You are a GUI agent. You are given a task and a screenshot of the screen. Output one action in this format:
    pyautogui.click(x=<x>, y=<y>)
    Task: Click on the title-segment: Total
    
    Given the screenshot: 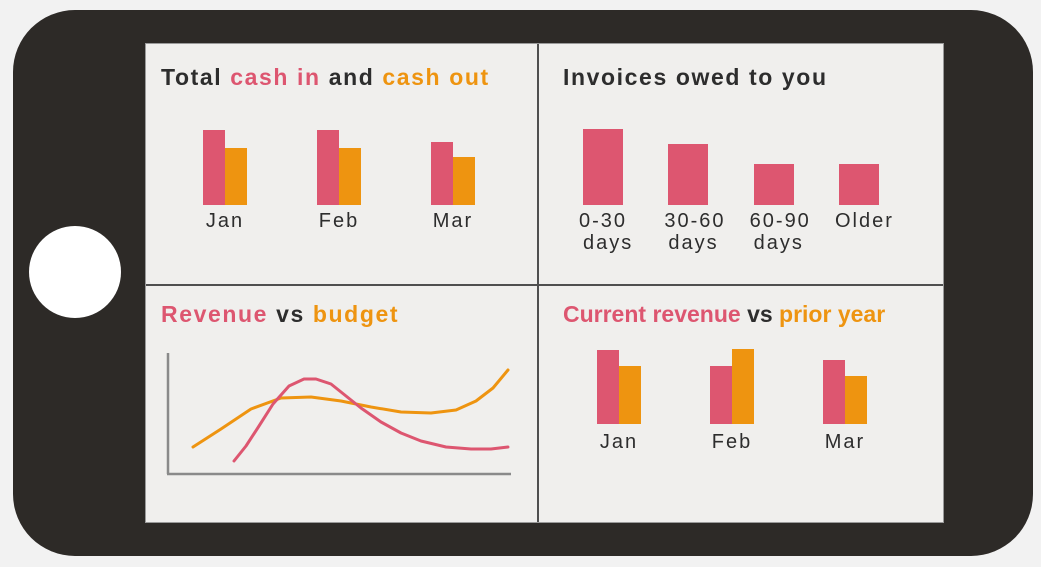 What is the action you would take?
    pyautogui.click(x=196, y=77)
    